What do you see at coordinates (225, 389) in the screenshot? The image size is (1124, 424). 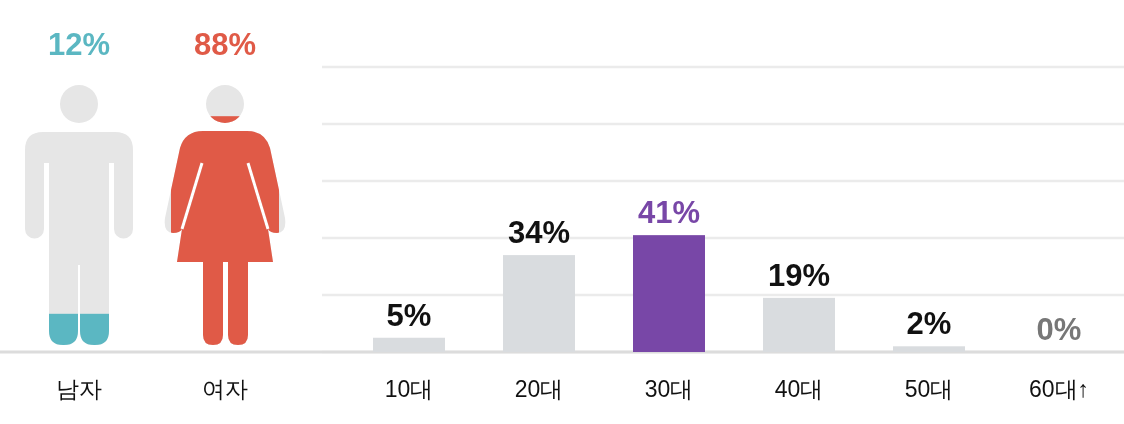 I see `x-tick-label: 여자` at bounding box center [225, 389].